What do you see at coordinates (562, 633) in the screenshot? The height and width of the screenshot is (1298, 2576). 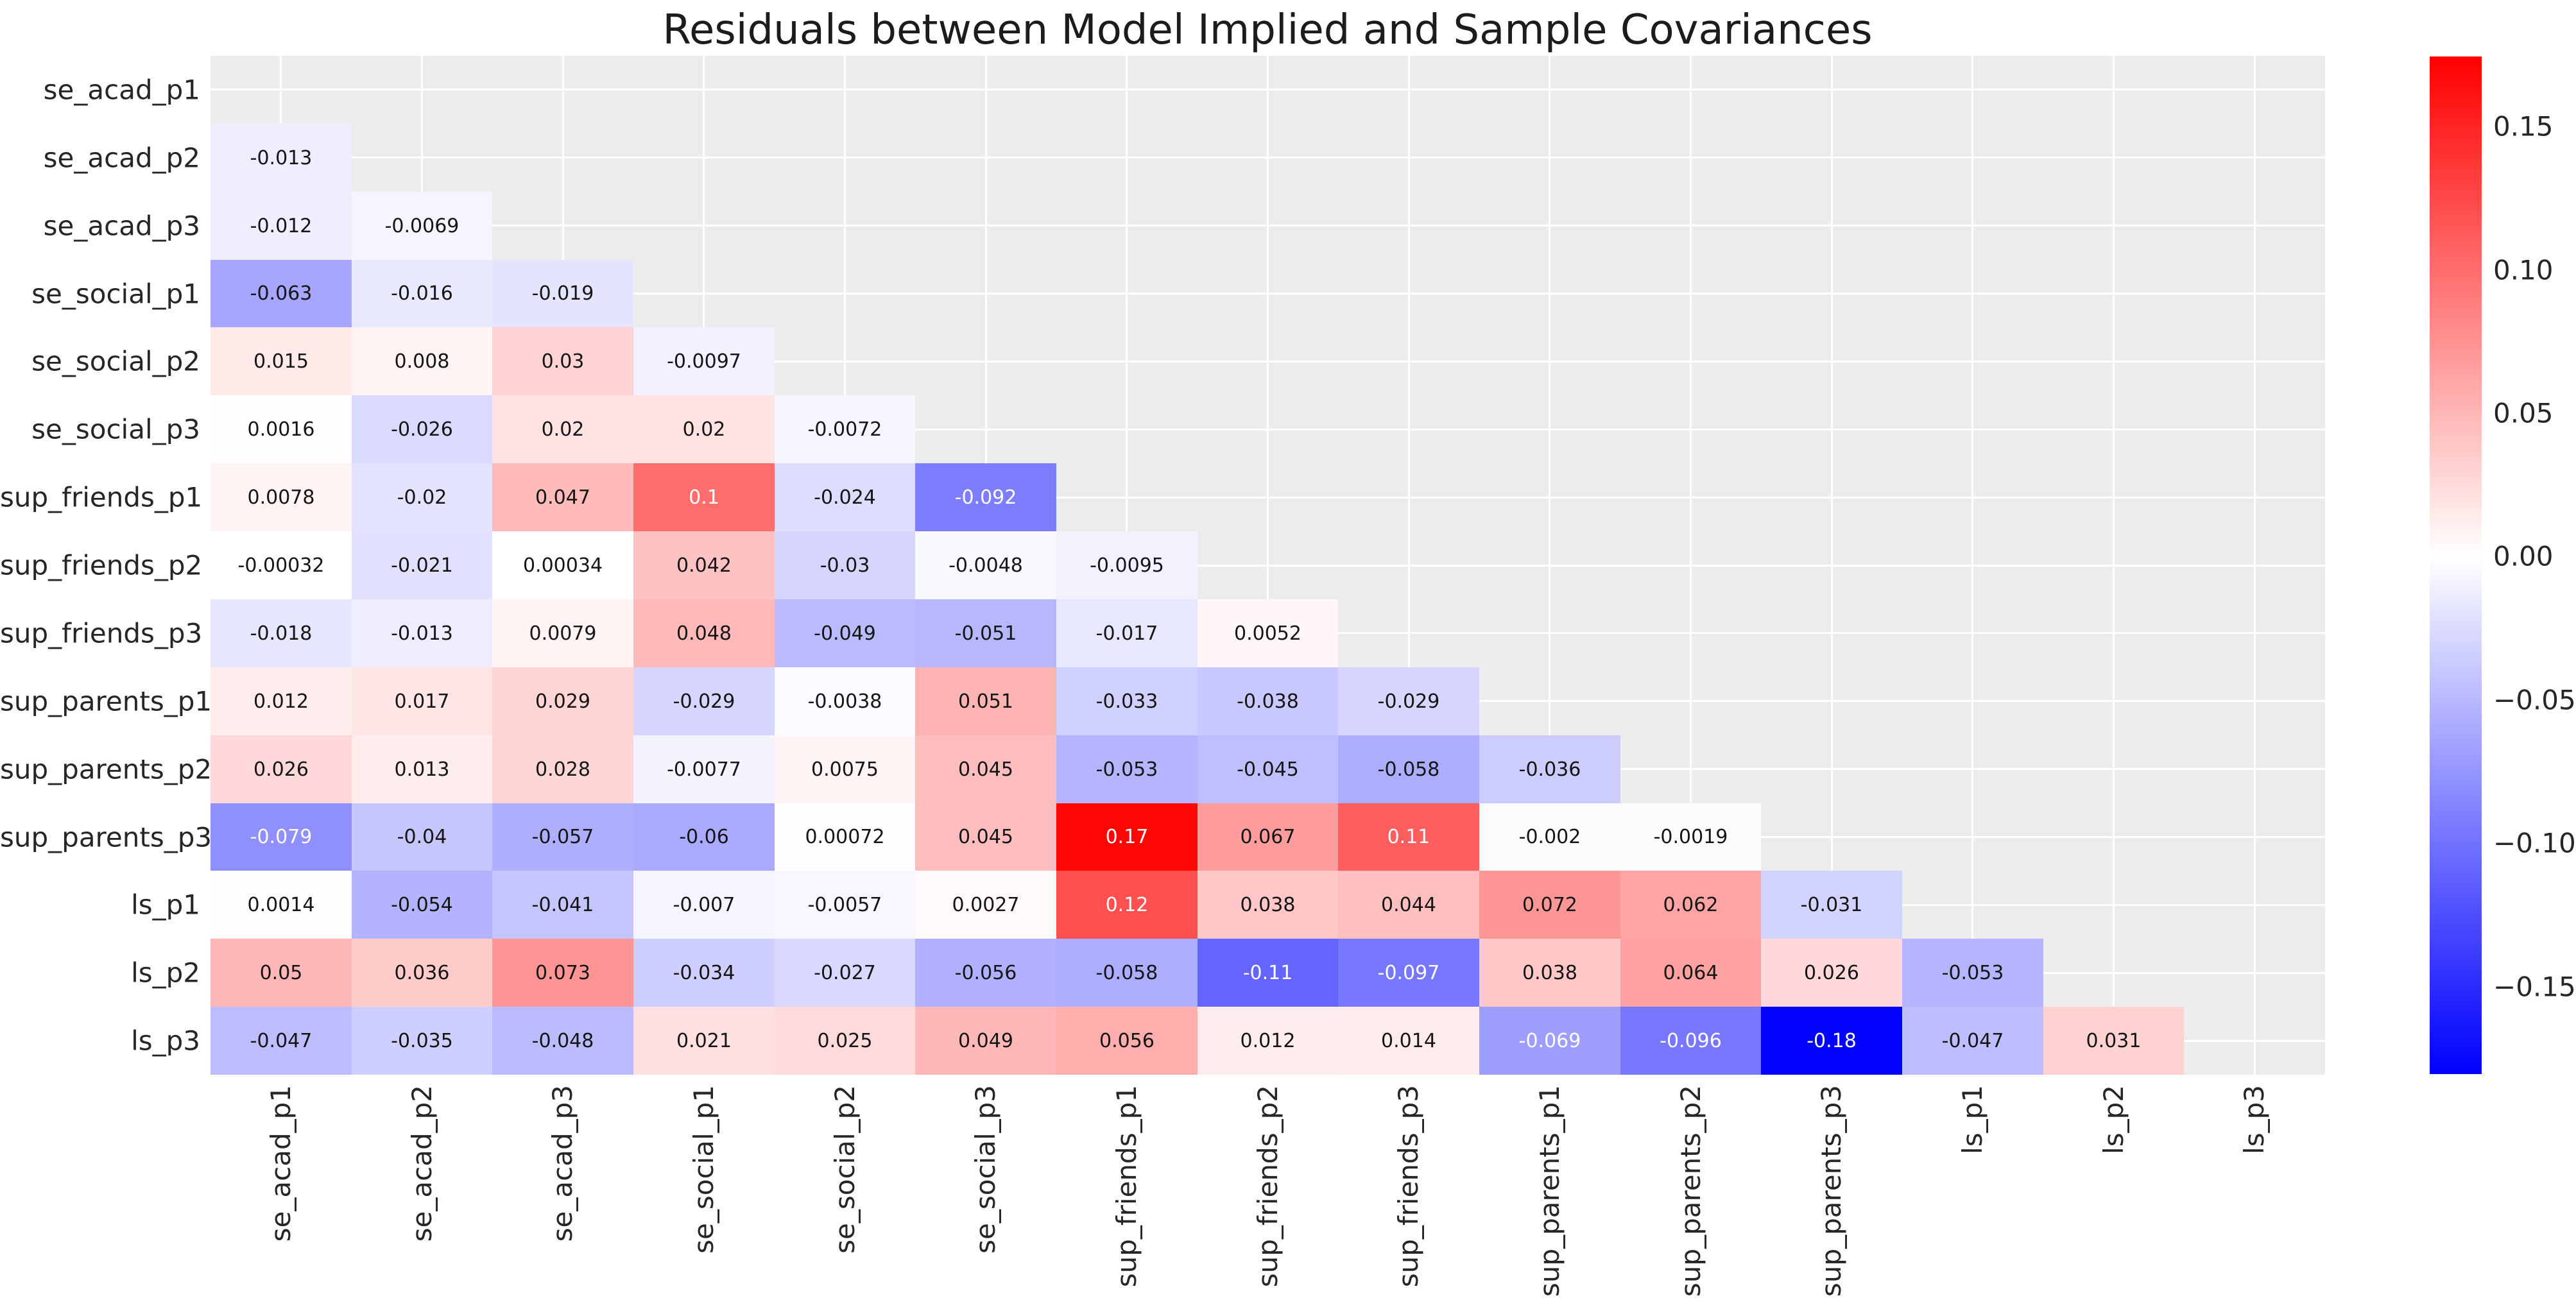 I see `heatmap-cell: 0.0079` at bounding box center [562, 633].